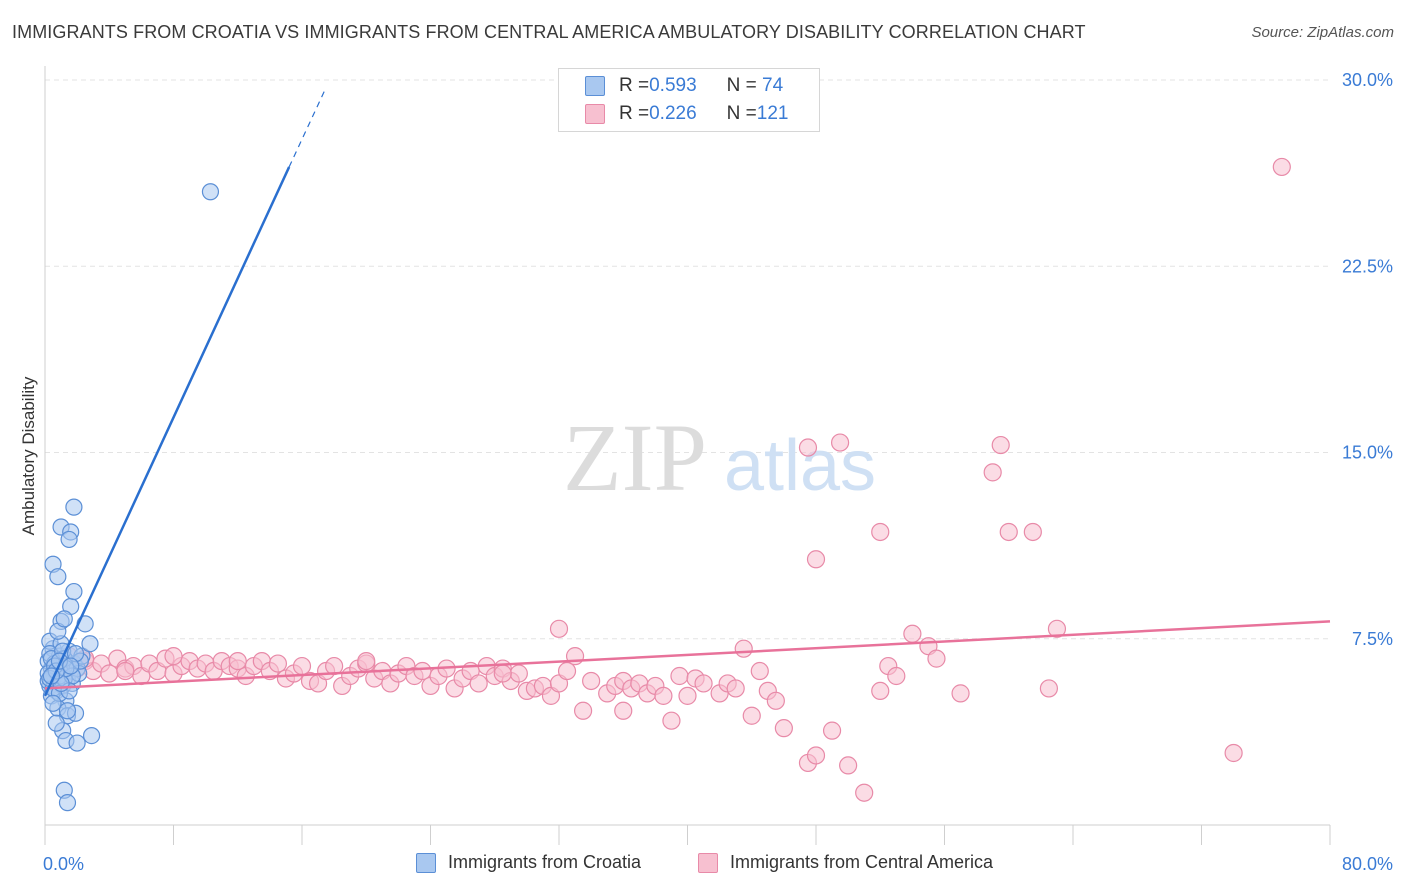 The width and height of the screenshot is (1406, 892). I want to click on legend-n-value: 121, so click(772, 113).